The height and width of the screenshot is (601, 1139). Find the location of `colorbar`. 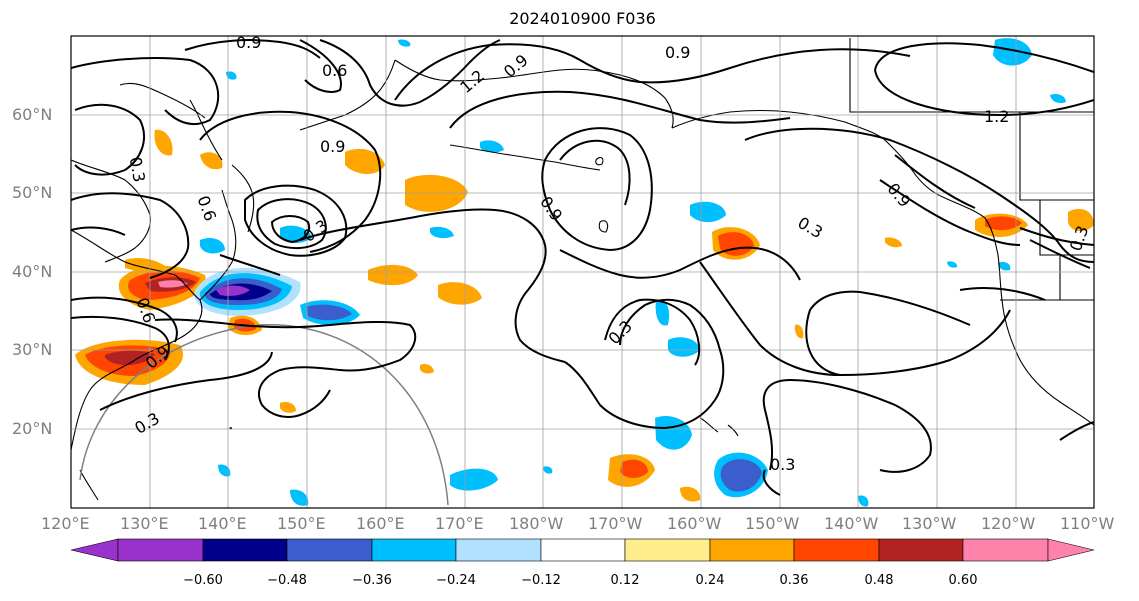

colorbar is located at coordinates (582, 550).